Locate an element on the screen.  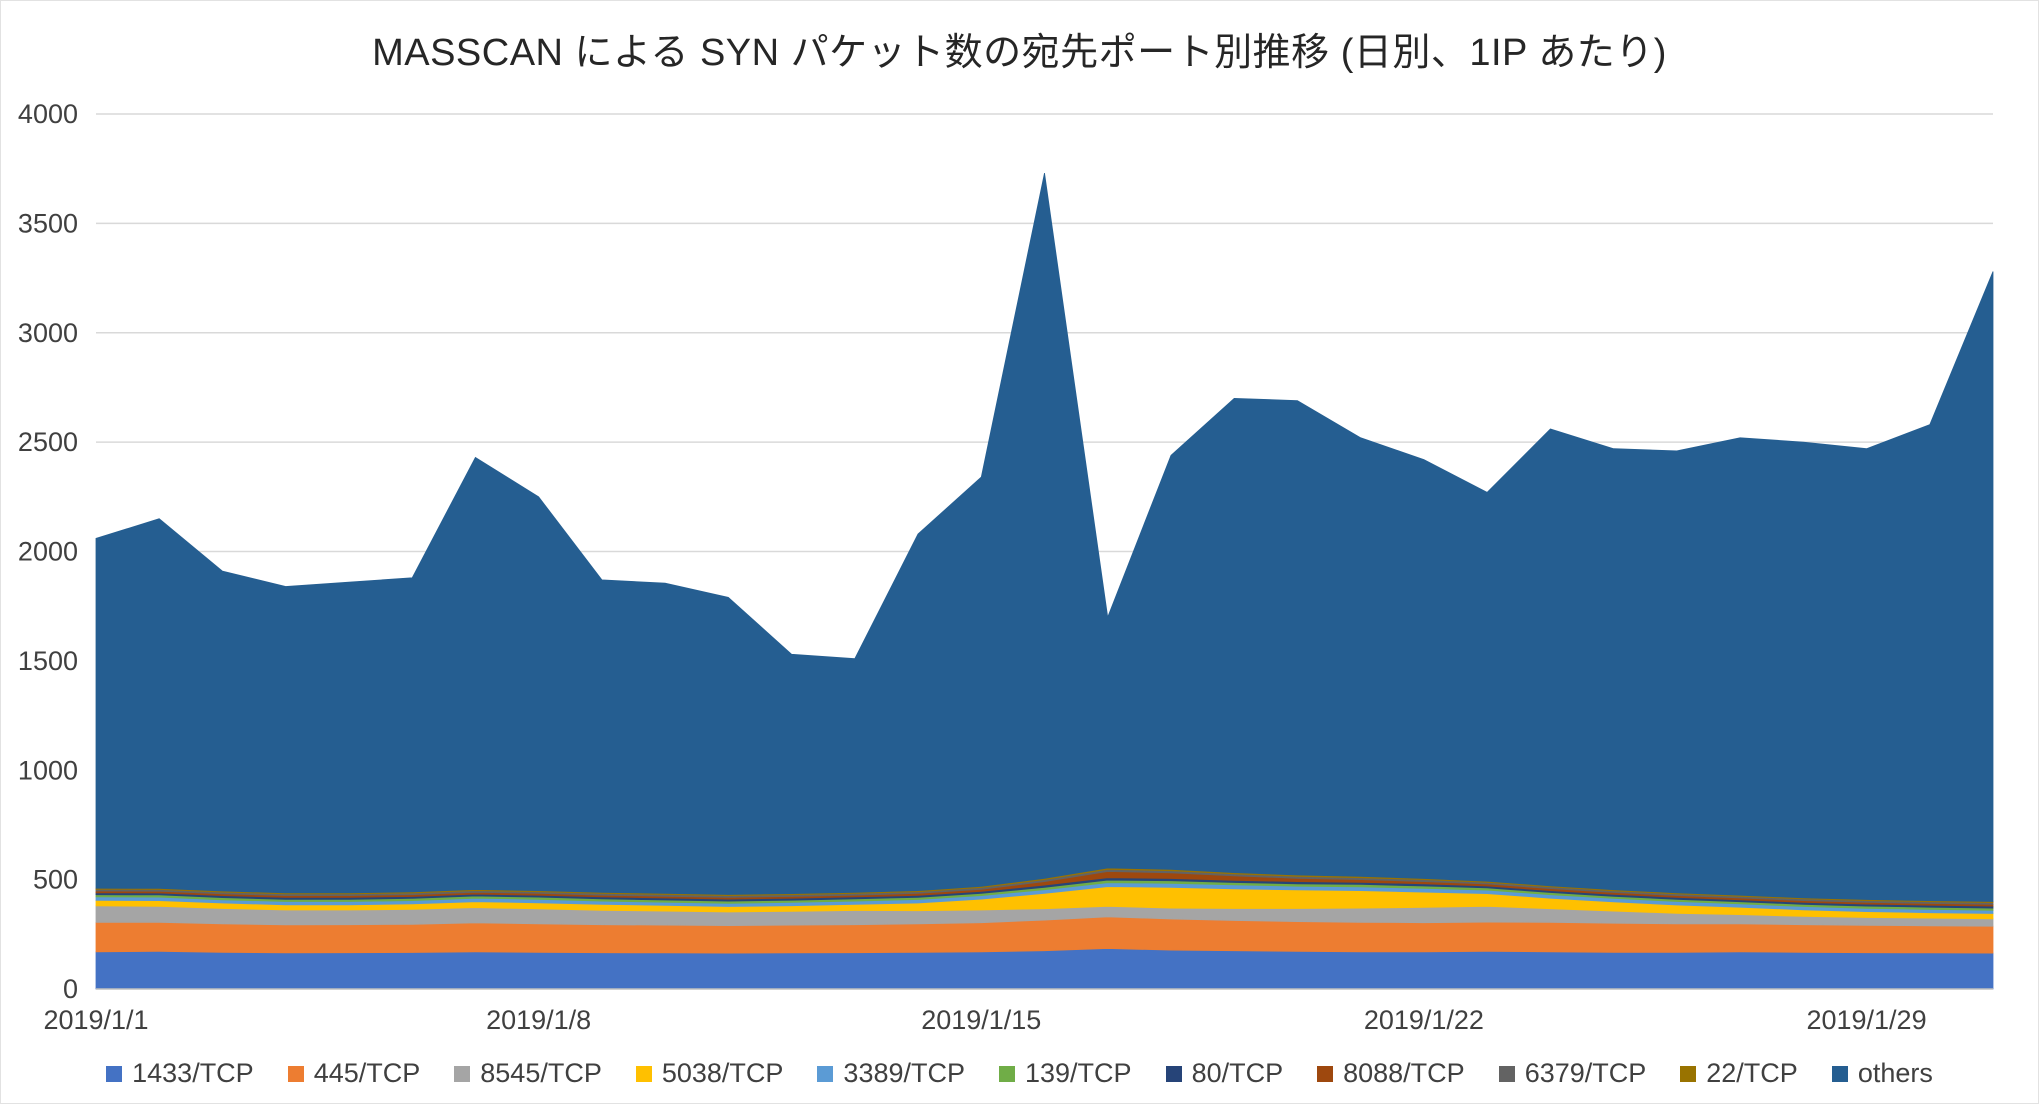
y-tick-label: 4000 is located at coordinates (48, 114).